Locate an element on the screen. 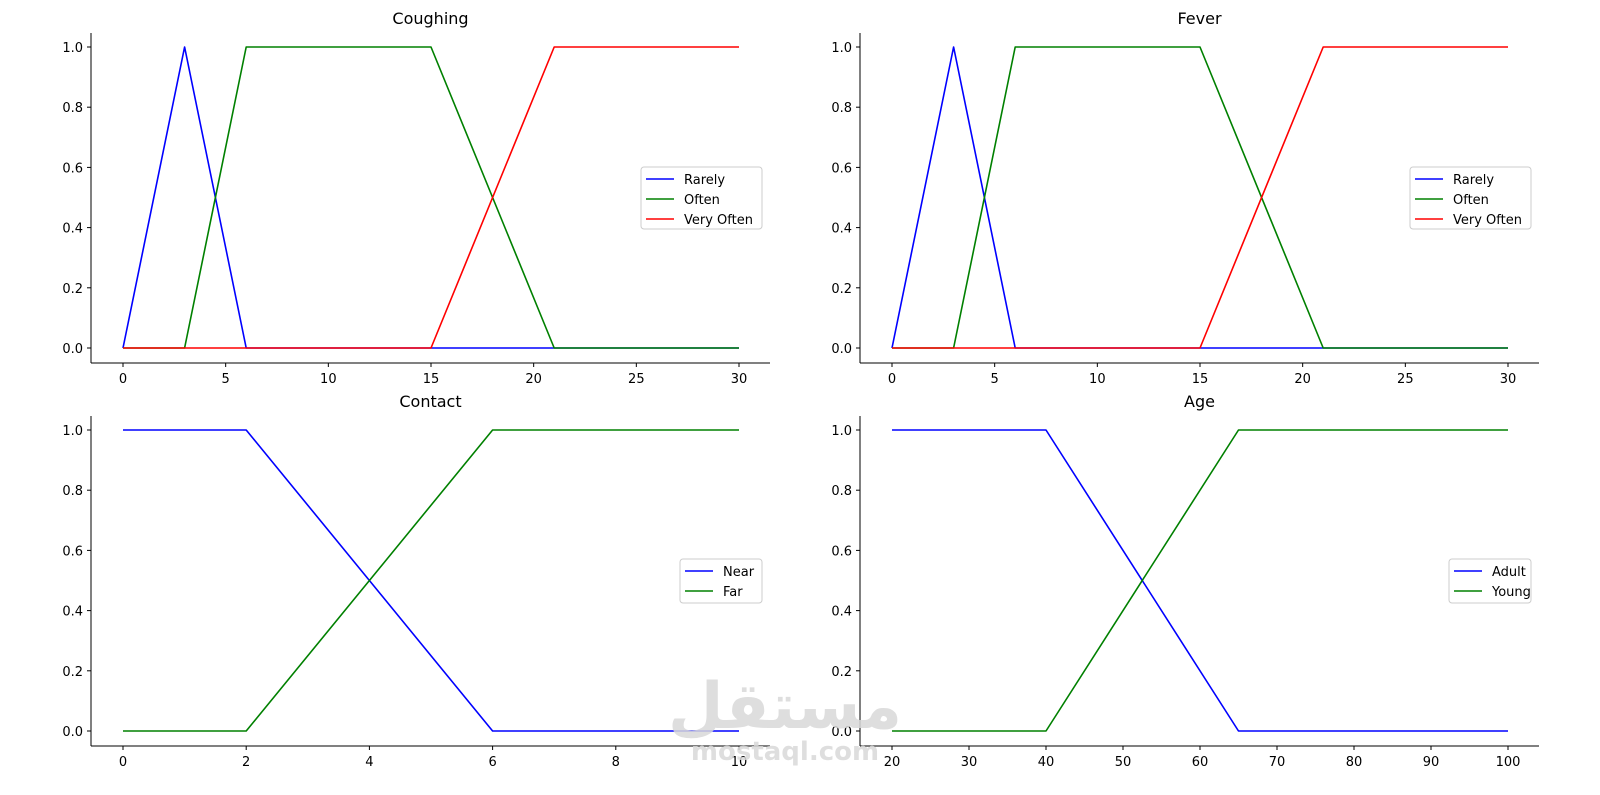 Image resolution: width=1600 pixels, height=795 pixels. coughing-legend-box is located at coordinates (701, 198).